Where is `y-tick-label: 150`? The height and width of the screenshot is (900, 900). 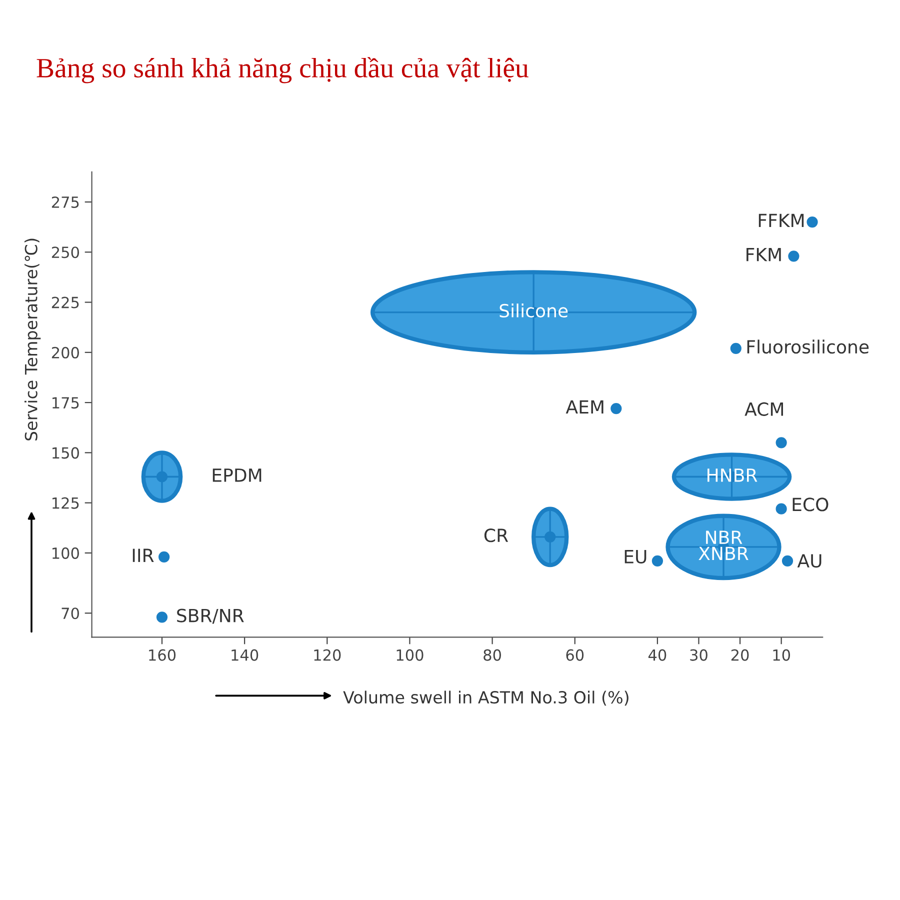 y-tick-label: 150 is located at coordinates (65, 453).